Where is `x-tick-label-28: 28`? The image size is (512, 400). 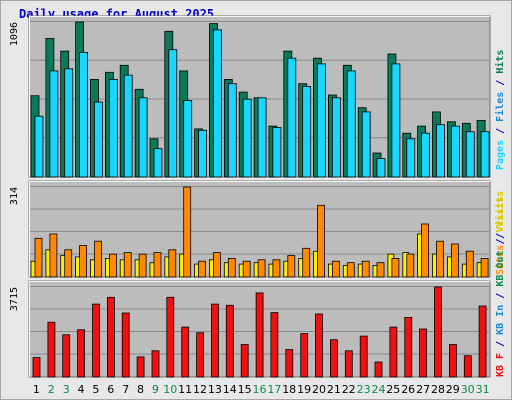 x-tick-label-28: 28 is located at coordinates (438, 389).